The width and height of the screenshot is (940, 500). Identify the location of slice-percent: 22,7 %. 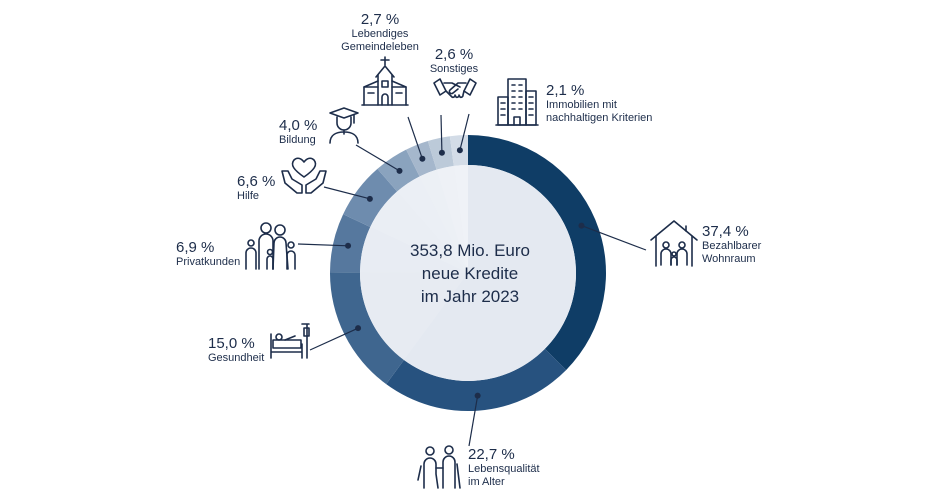
(491, 454).